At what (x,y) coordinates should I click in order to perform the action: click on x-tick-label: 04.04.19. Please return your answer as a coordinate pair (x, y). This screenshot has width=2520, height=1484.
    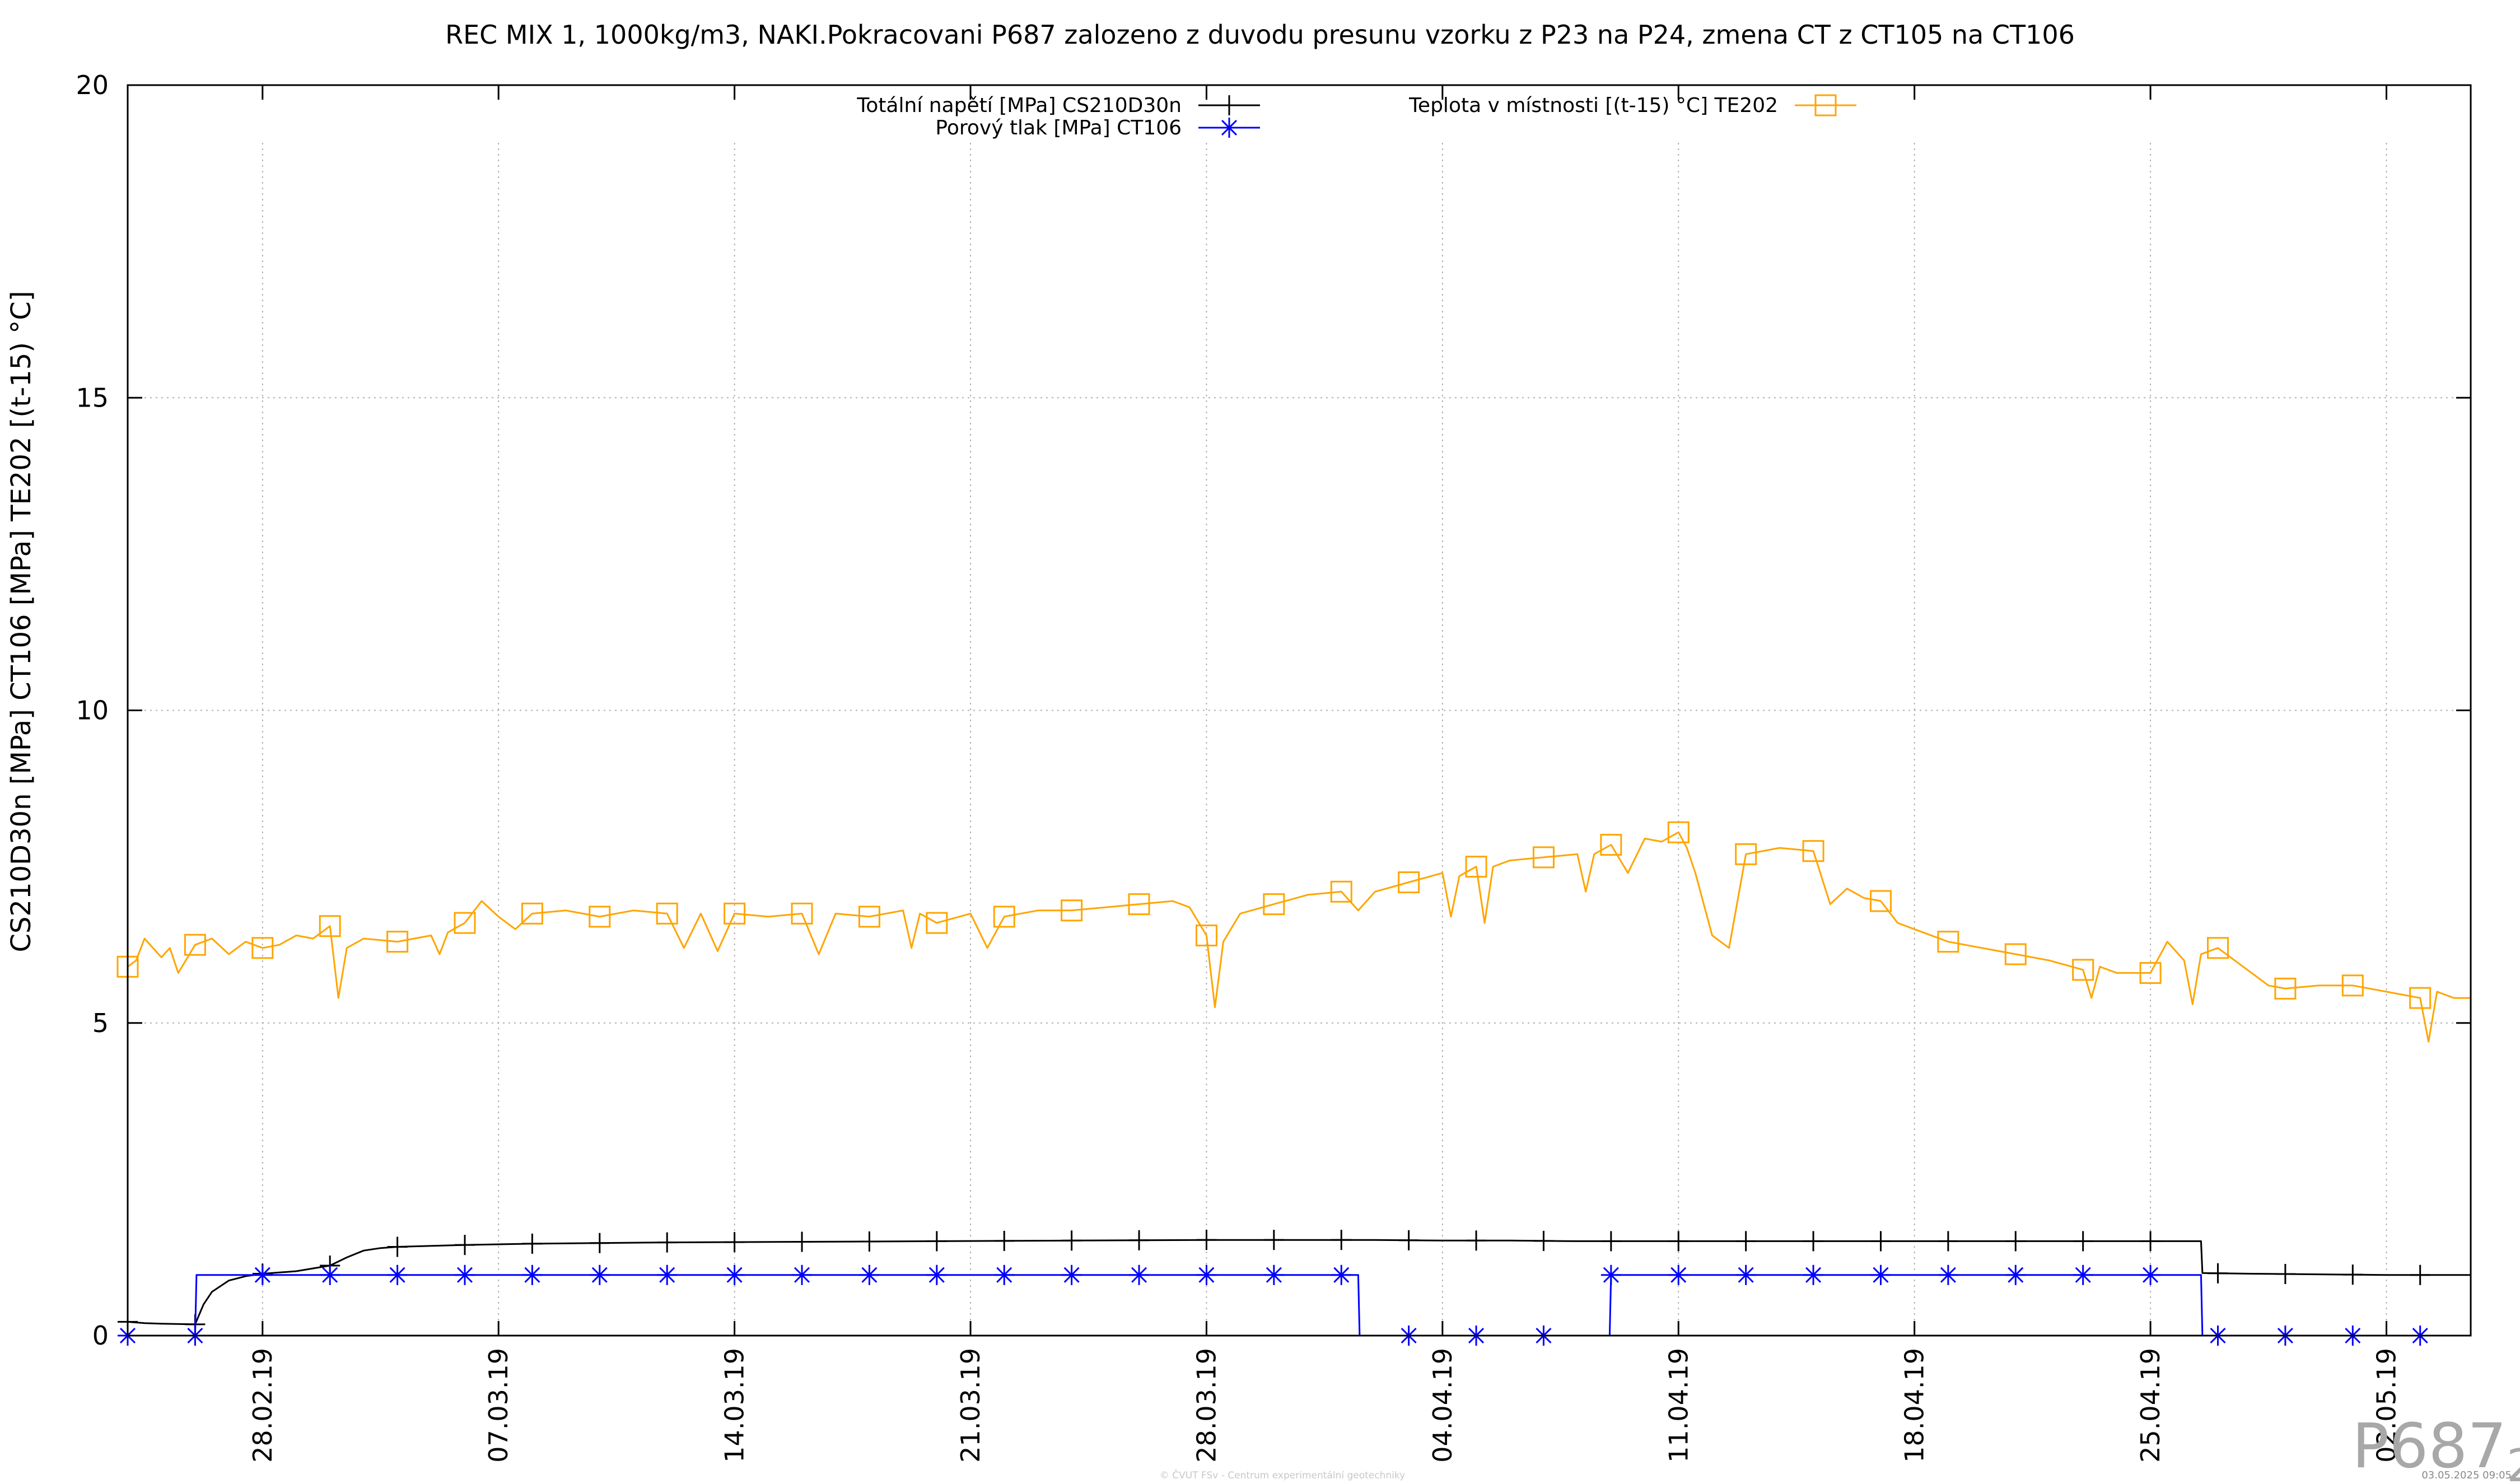
    Looking at the image, I should click on (1443, 1406).